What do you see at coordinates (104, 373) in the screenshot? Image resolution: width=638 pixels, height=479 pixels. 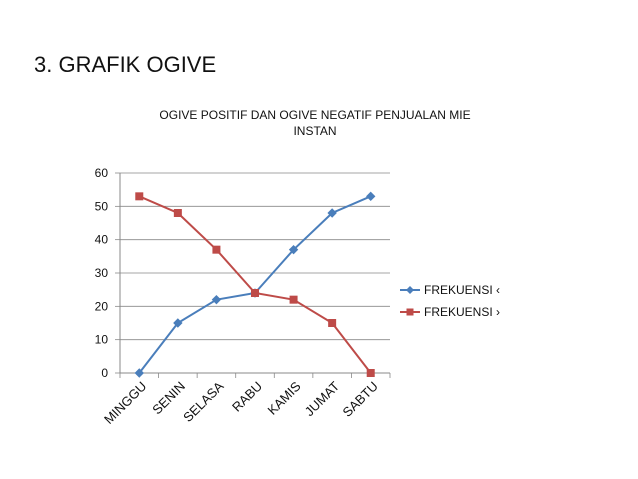 I see `y-tick-label: 0` at bounding box center [104, 373].